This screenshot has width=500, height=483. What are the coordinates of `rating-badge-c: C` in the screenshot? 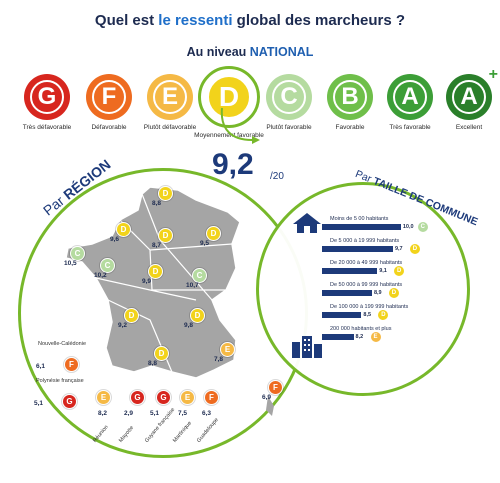 It's located at (289, 97).